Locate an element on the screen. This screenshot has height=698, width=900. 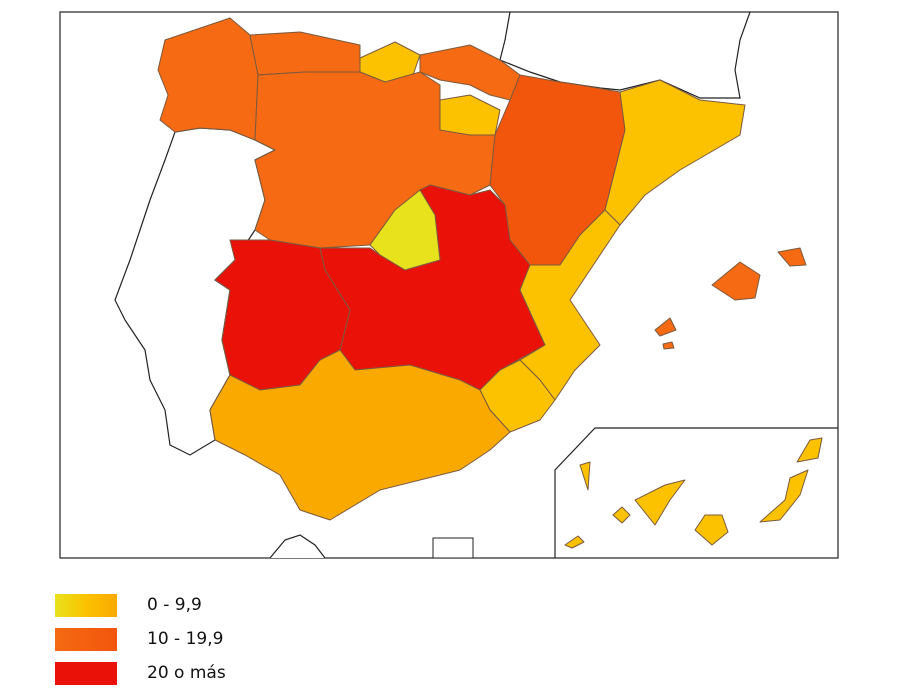
region-canary-la-palma is located at coordinates (585, 476).